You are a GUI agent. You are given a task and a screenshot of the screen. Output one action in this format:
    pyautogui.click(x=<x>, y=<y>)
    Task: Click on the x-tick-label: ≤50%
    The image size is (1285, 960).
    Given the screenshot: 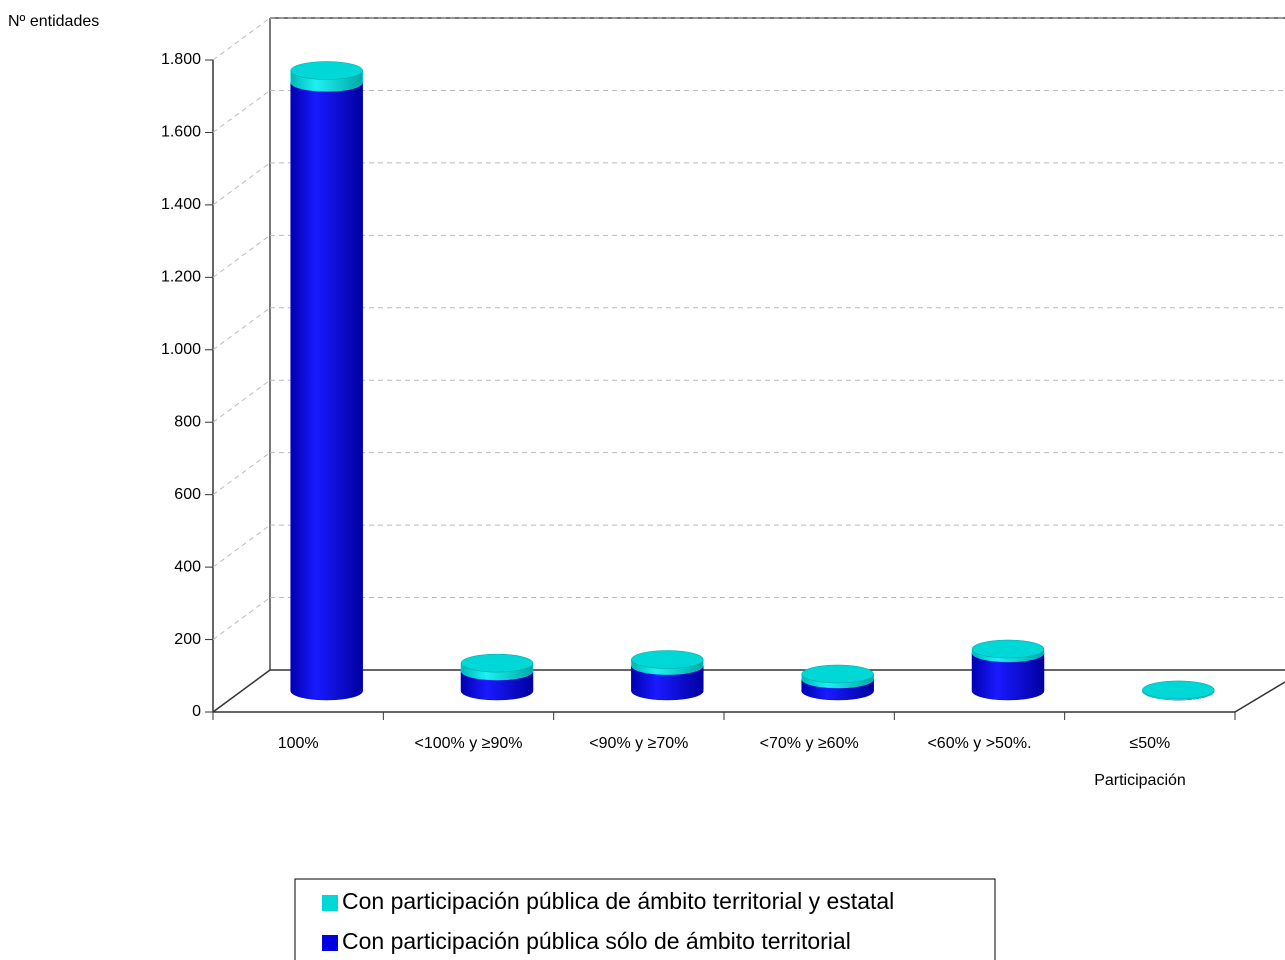 What is the action you would take?
    pyautogui.click(x=1149, y=743)
    